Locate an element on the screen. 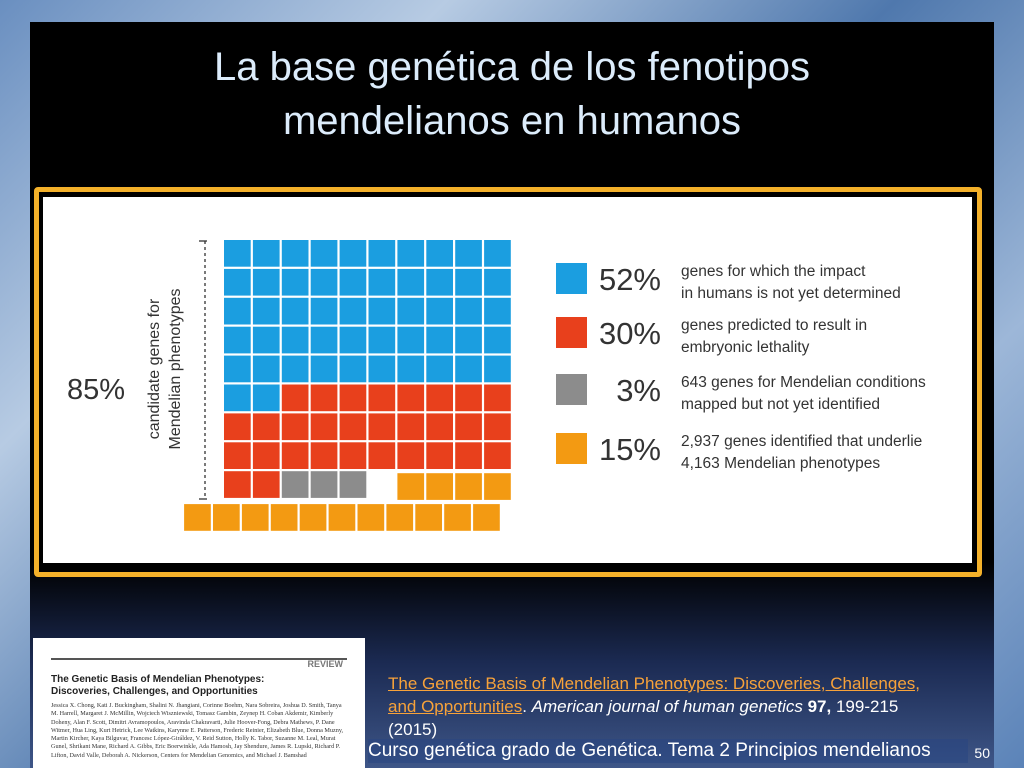  legend-desc-3-line-1: 643 genes for Mendelian conditions is located at coordinates (803, 382).